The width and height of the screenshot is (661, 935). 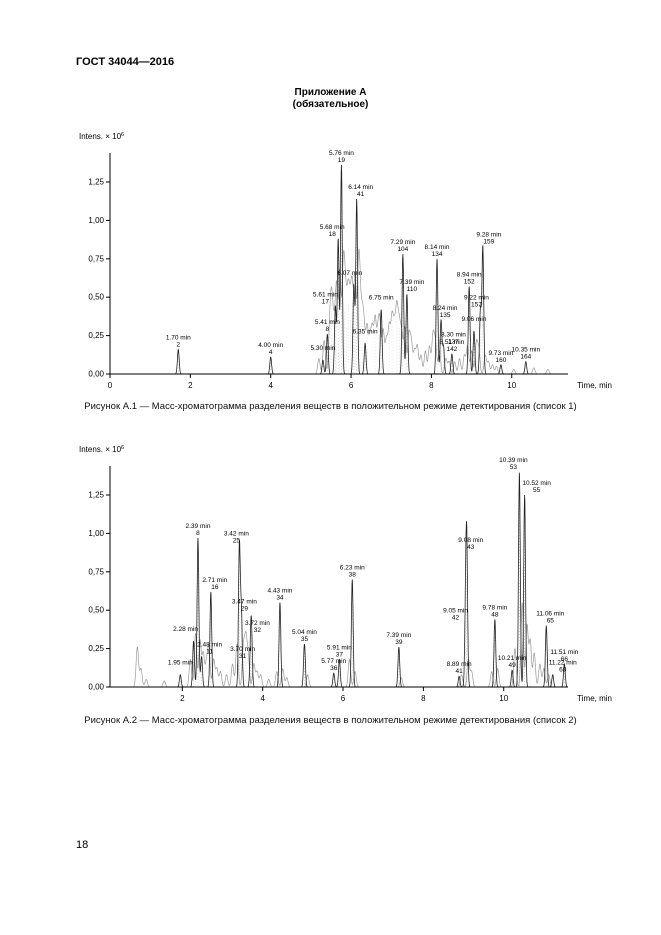 I want to click on svg-text: 9.73 min, so click(x=500, y=353).